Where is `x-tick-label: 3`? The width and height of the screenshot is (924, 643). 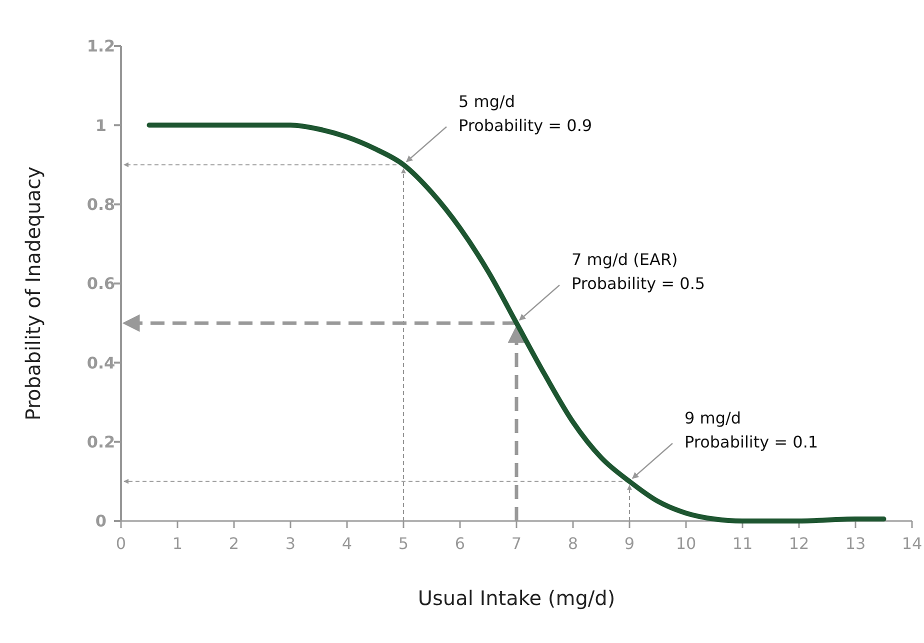 x-tick-label: 3 is located at coordinates (290, 543).